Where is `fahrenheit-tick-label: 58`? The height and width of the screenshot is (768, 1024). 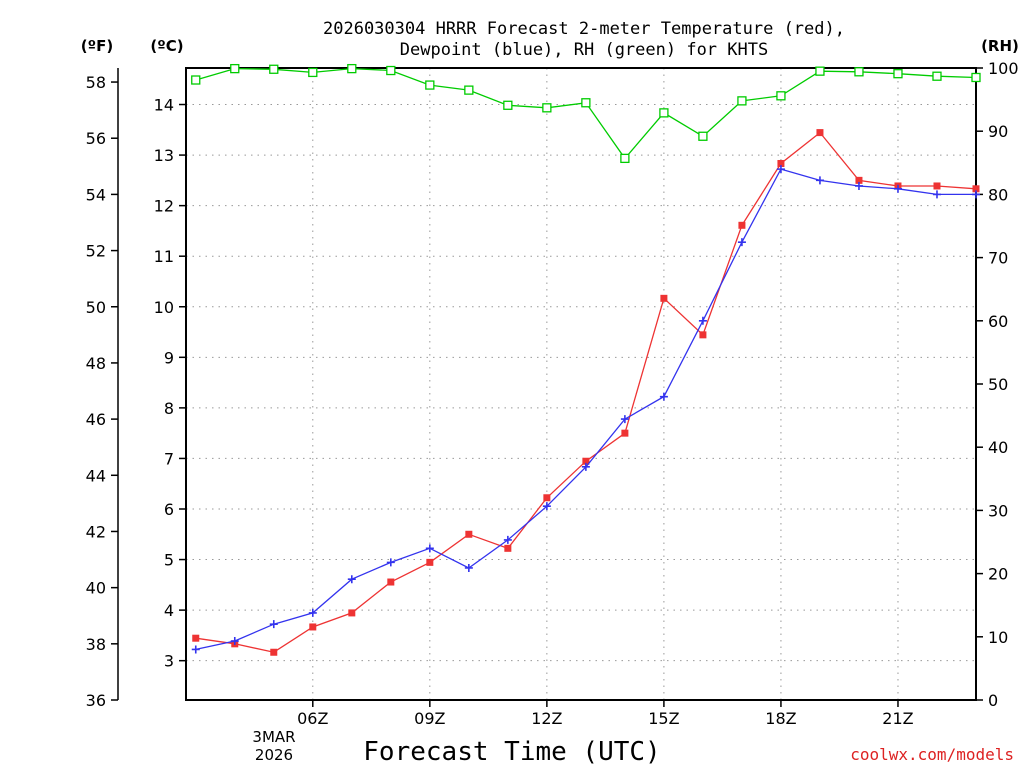 fahrenheit-tick-label: 58 is located at coordinates (96, 82).